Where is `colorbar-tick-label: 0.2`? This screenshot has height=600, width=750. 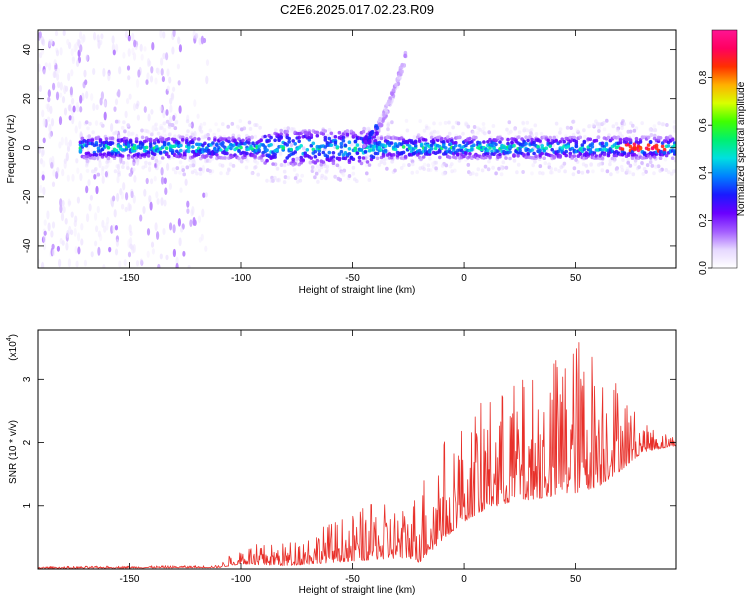 colorbar-tick-label: 0.2 is located at coordinates (703, 220).